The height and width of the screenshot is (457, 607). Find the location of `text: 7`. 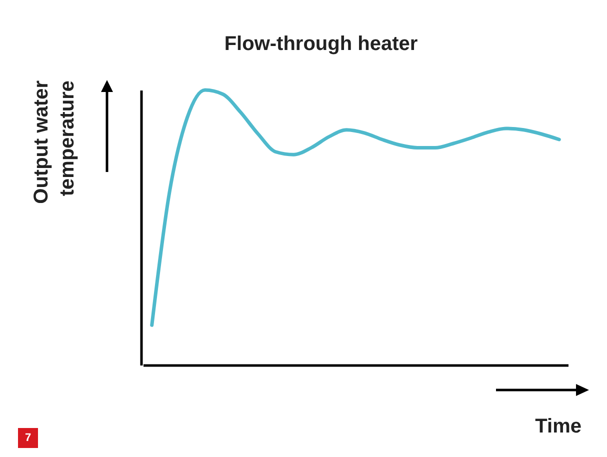

text: 7 is located at coordinates (28, 438).